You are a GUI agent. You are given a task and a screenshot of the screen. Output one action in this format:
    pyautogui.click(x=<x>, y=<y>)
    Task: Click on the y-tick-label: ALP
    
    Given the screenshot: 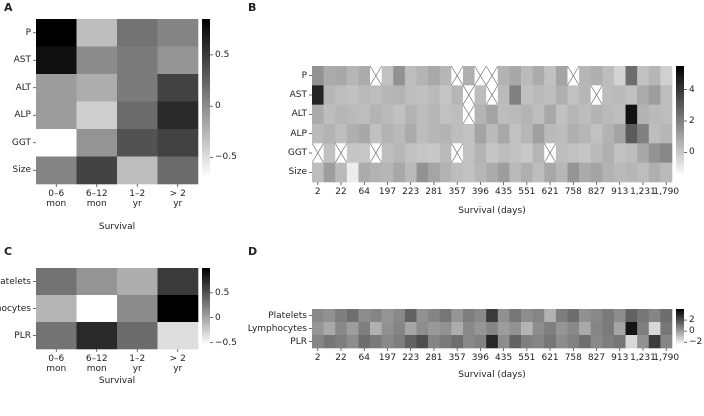 What is the action you would take?
    pyautogui.click(x=22, y=115)
    